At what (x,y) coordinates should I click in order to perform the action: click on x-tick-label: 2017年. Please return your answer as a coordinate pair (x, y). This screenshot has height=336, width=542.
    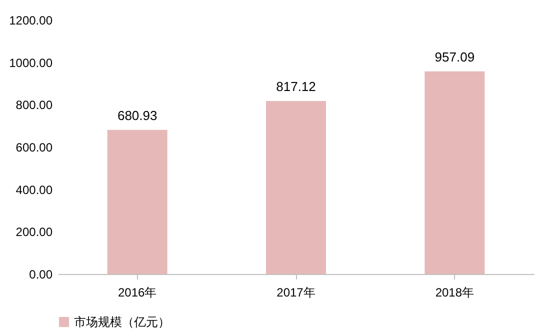
    Looking at the image, I should click on (296, 293).